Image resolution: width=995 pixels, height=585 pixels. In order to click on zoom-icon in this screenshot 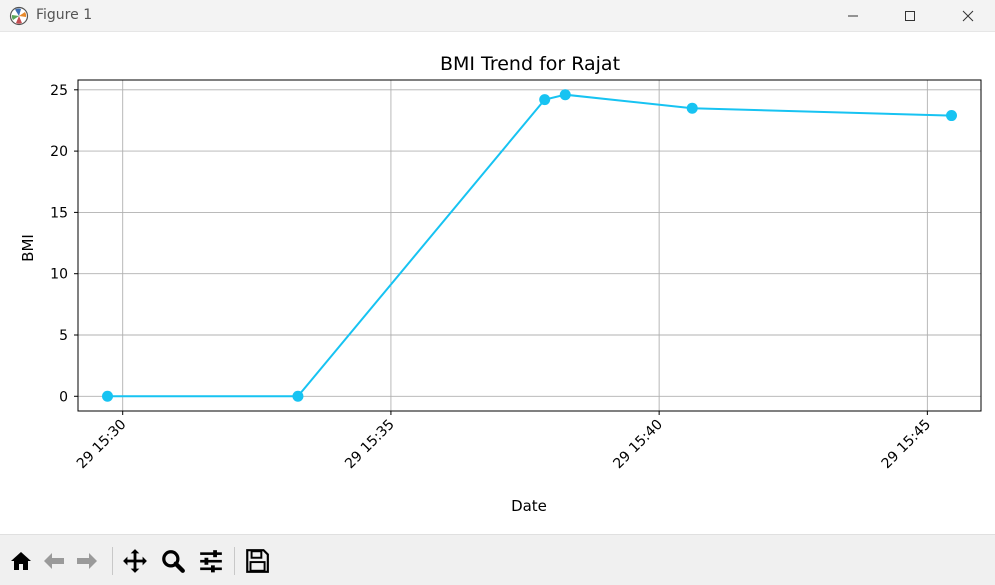, I will do `click(173, 561)`.